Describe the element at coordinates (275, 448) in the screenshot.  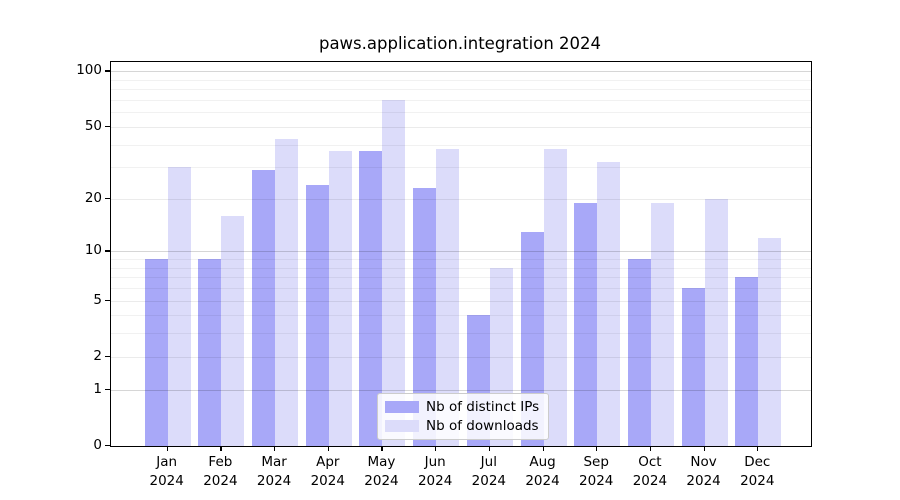
I see `x-axis-tickmark-mar` at that location.